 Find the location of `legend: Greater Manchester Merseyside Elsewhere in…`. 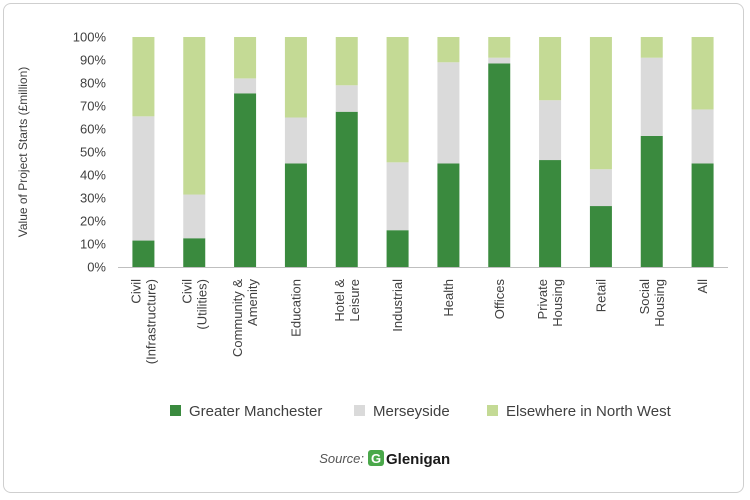

legend: Greater Manchester Merseyside Elsewhere in… is located at coordinates (421, 411).